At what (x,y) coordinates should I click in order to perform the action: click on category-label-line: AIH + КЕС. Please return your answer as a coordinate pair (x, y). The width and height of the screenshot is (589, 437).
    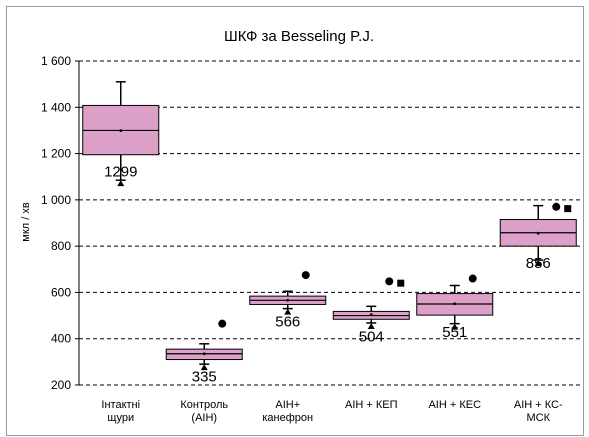
    Looking at the image, I should click on (454, 405).